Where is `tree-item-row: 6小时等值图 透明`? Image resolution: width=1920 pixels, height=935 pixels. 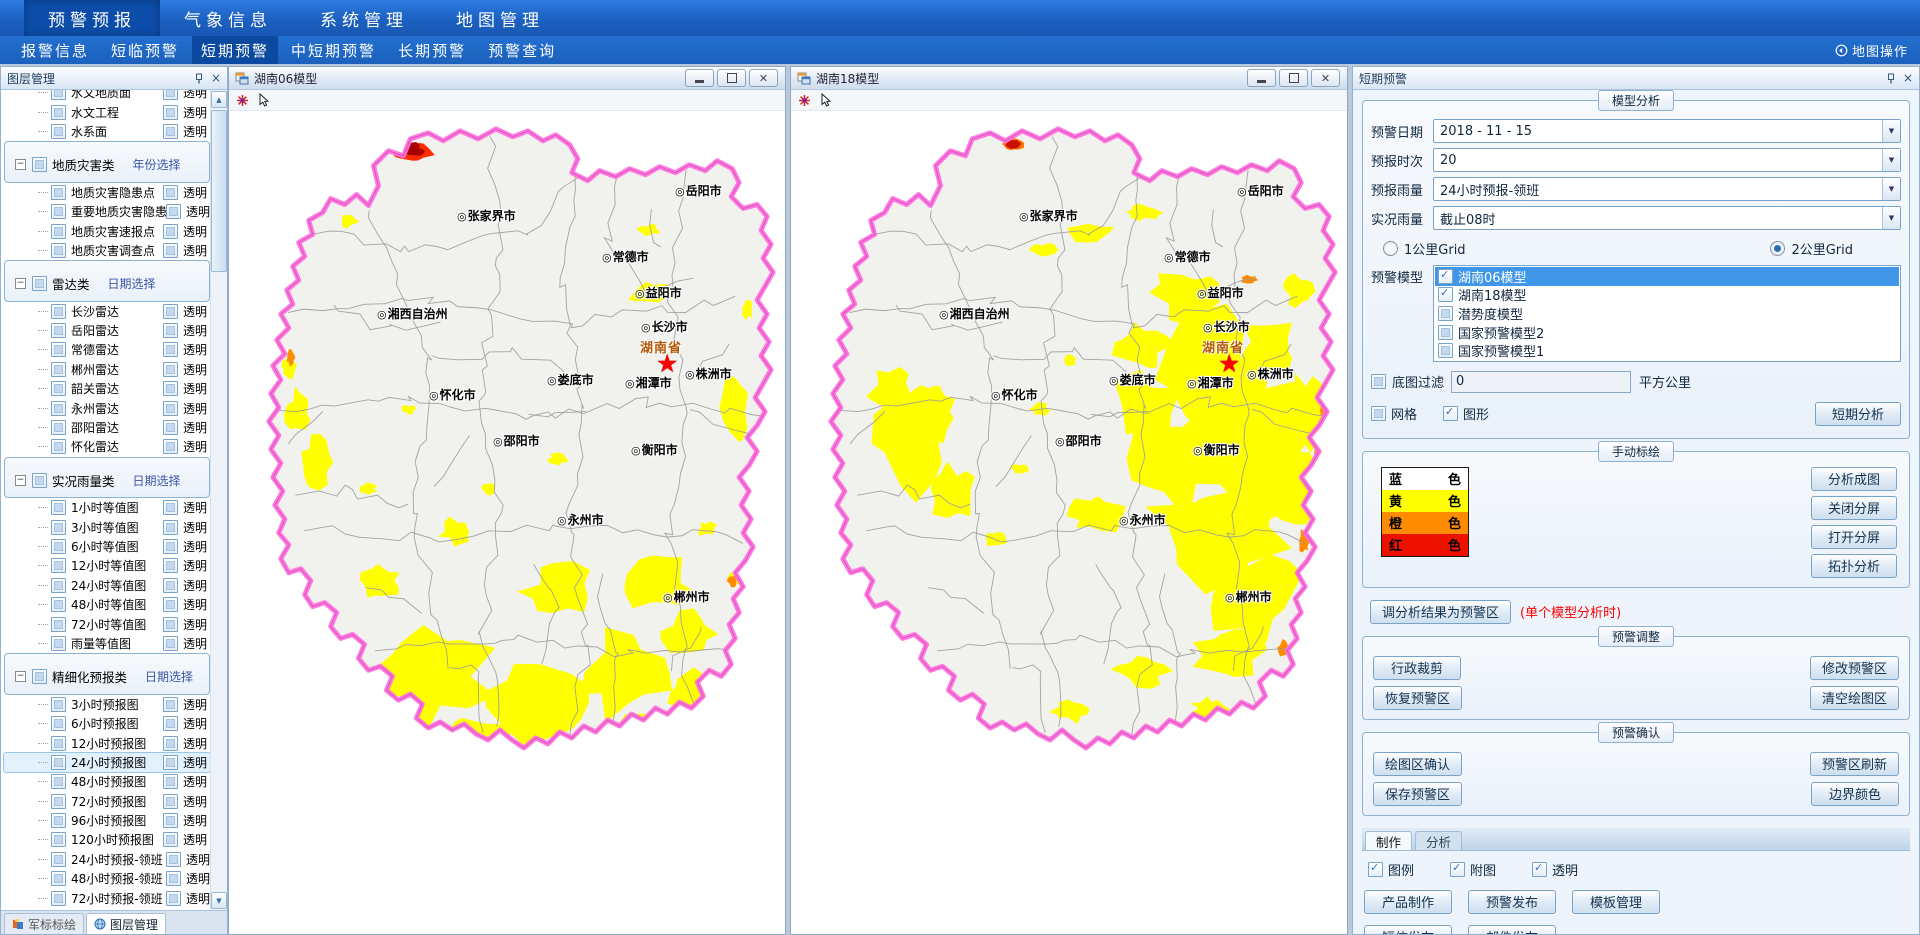
tree-item-row: 6小时等值图 透明 is located at coordinates (107, 546).